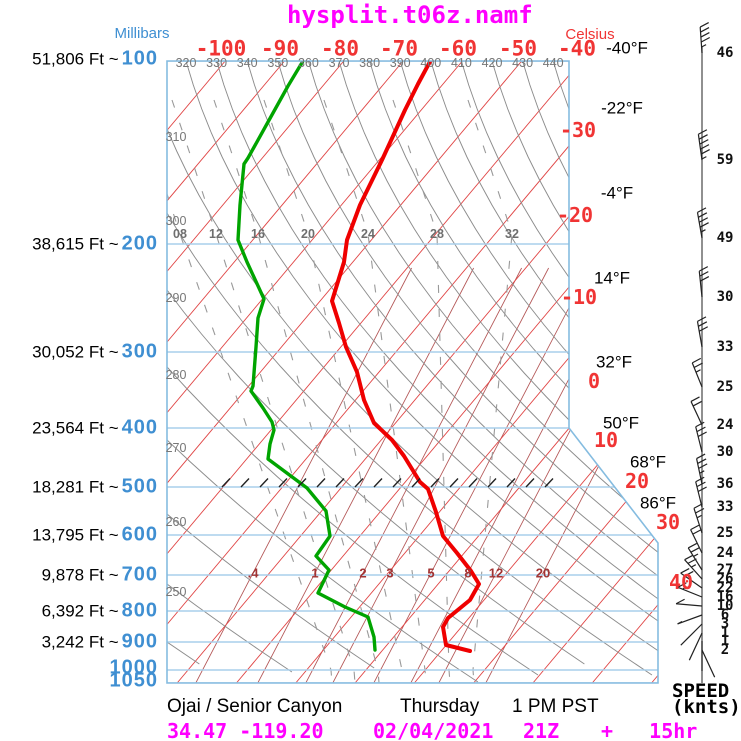 Image resolution: width=741 pixels, height=741 pixels. What do you see at coordinates (433, 730) in the screenshot?
I see `forecast-date: 02/04/2021` at bounding box center [433, 730].